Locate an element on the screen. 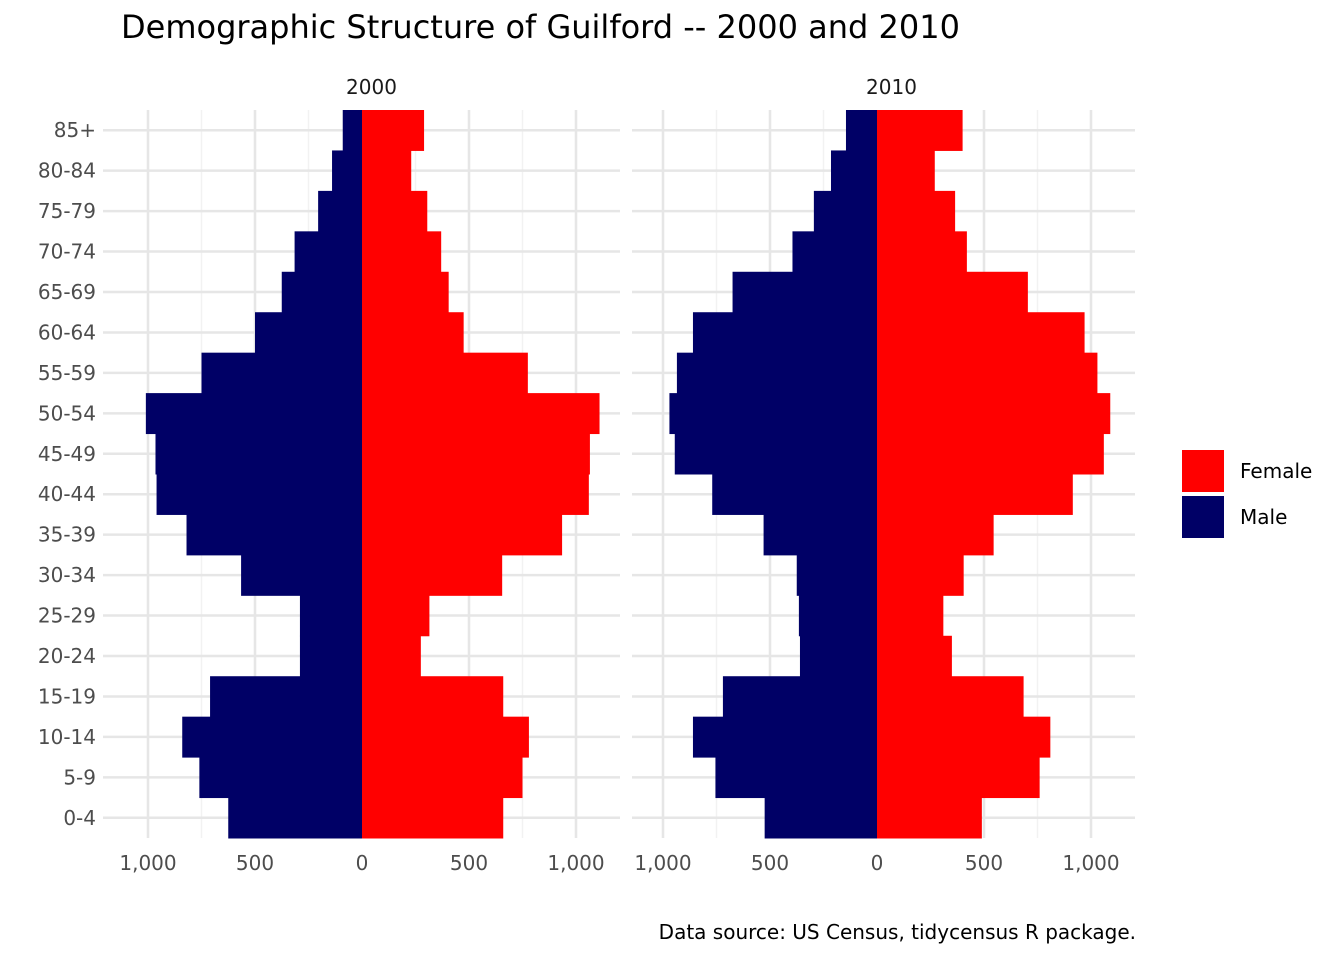  bar-male-2000-85+ is located at coordinates (352, 130).